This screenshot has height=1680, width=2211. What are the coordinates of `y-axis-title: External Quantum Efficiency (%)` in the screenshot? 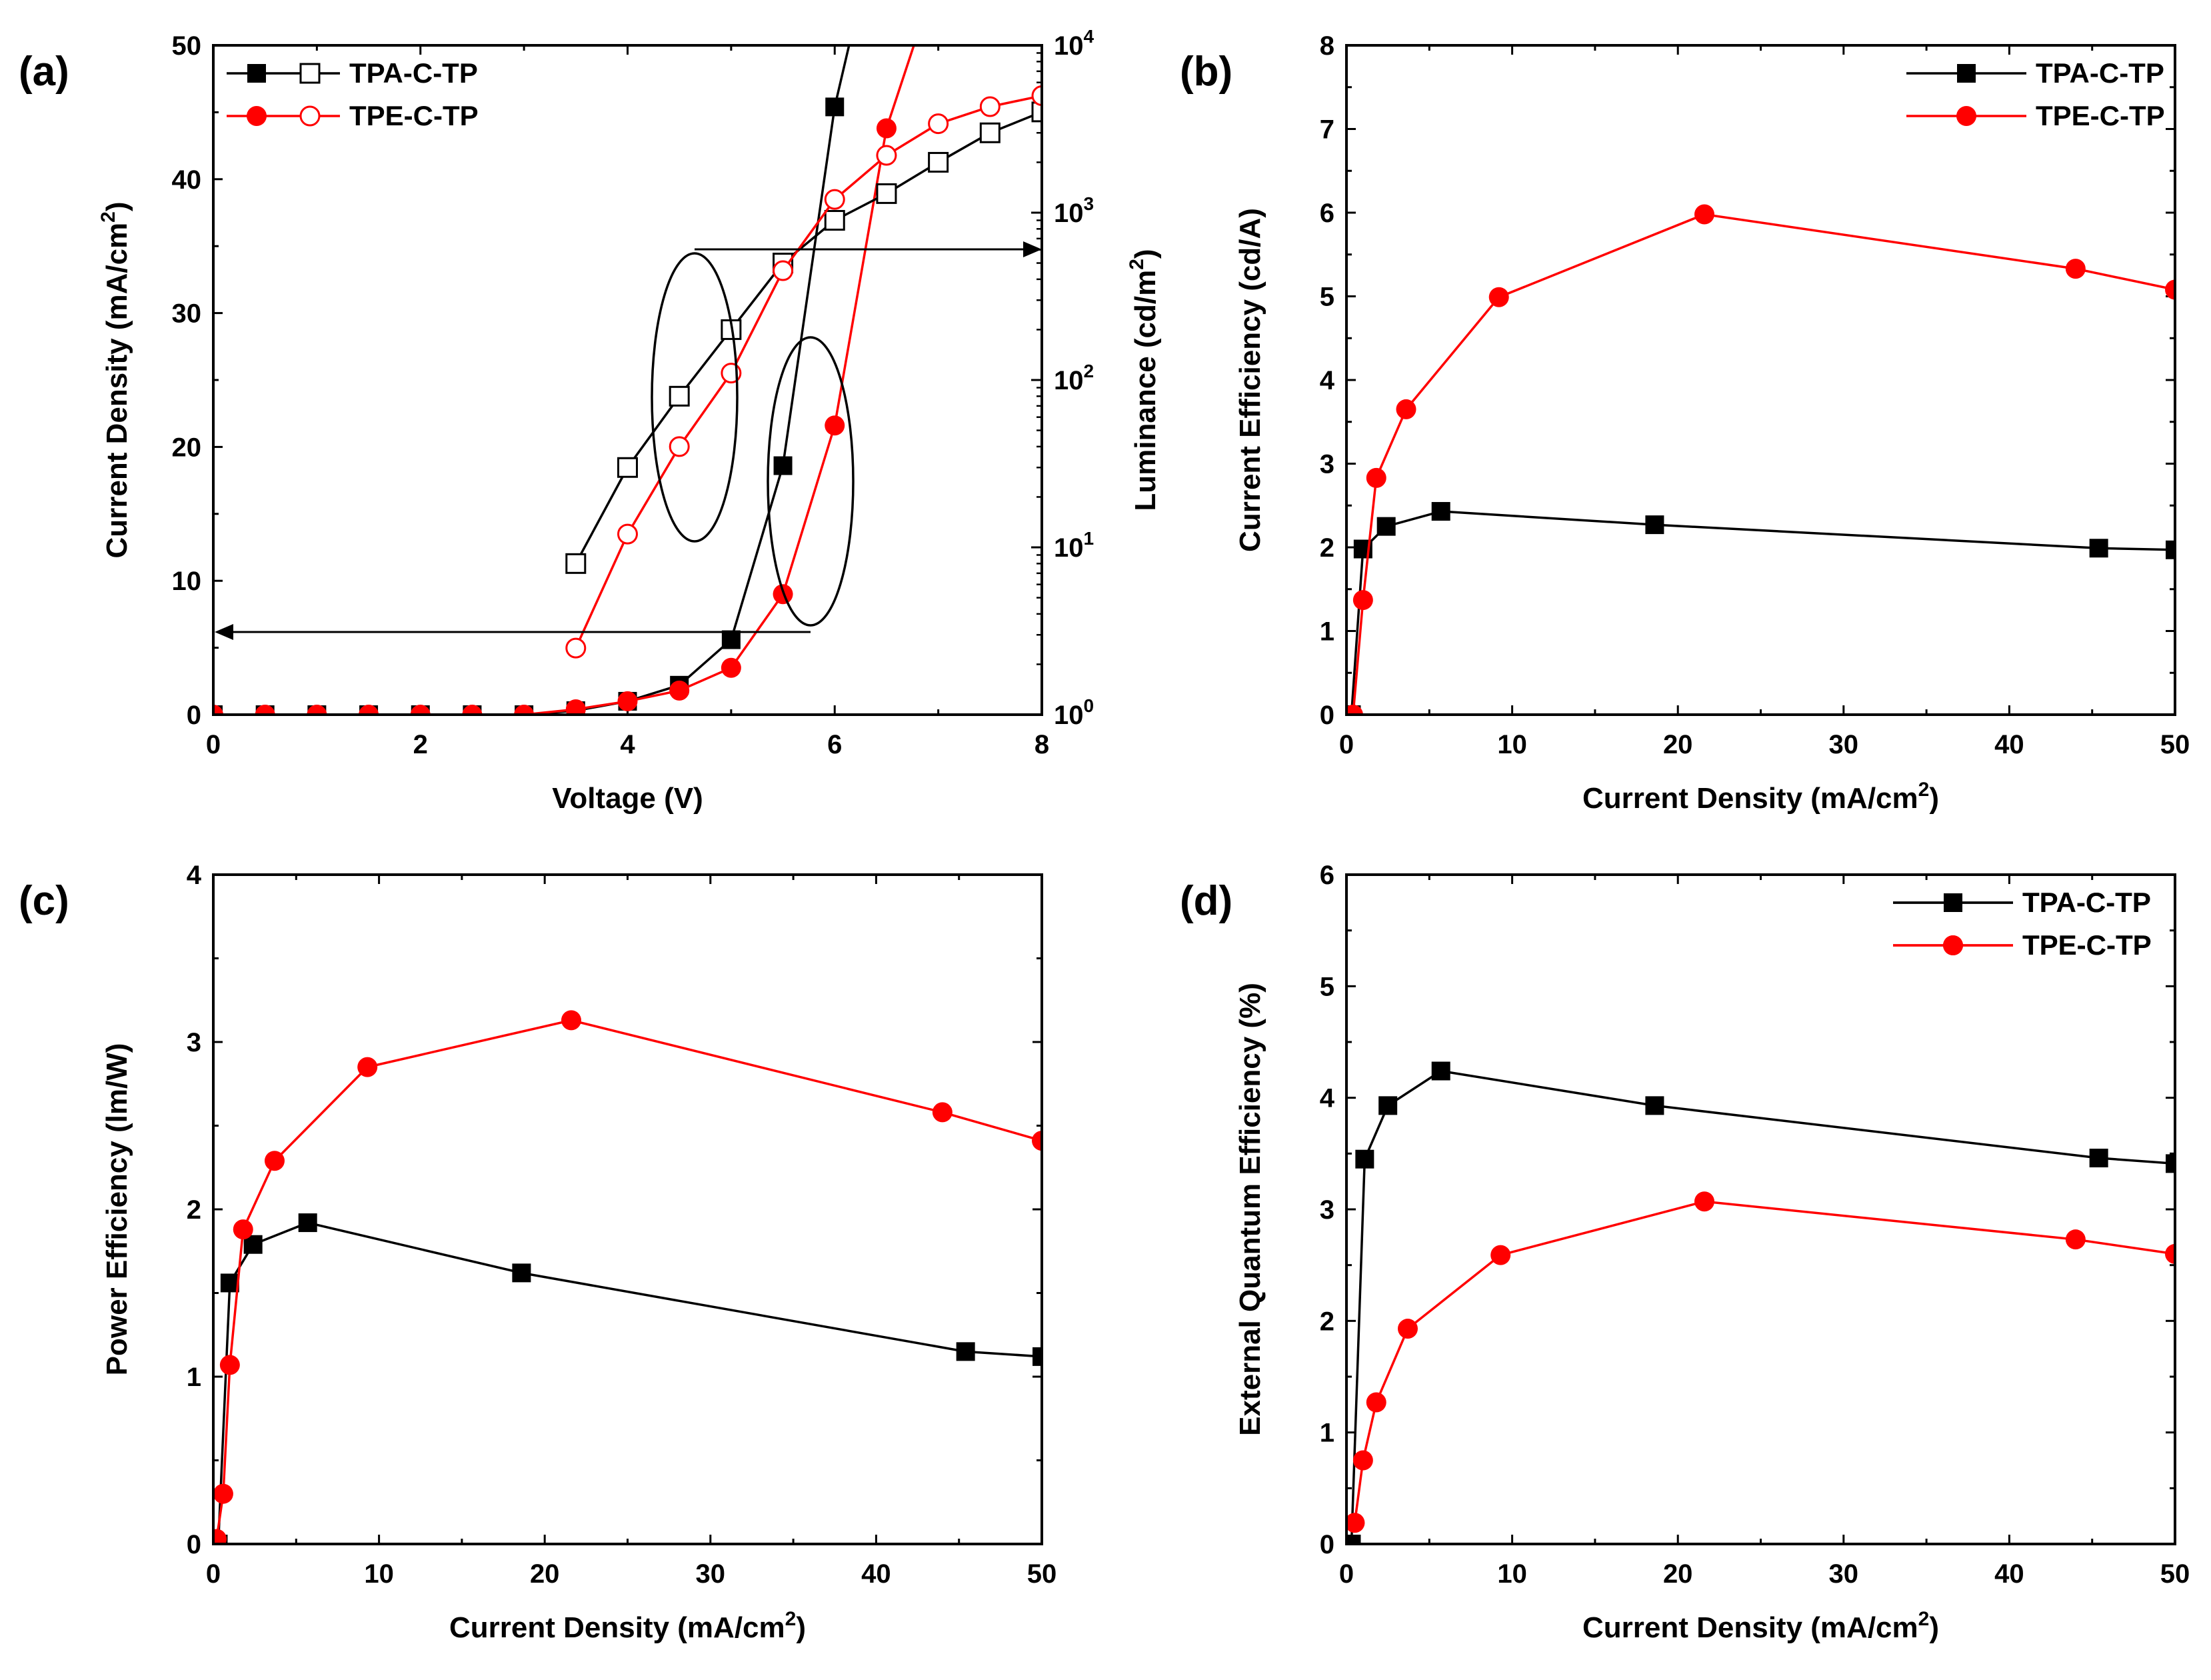 It's located at (1250, 1209).